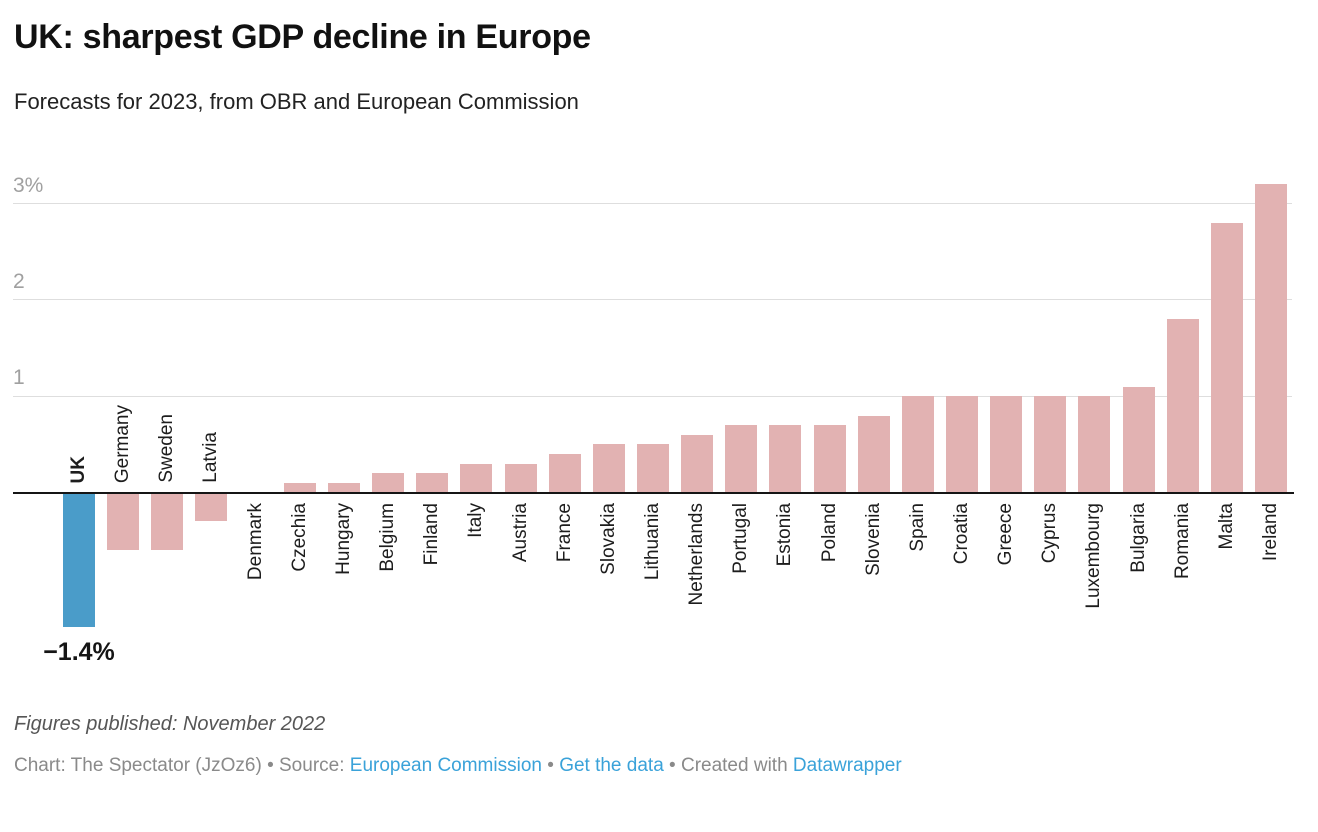  Describe the element at coordinates (387, 537) in the screenshot. I see `category-label-belgium: Belgium` at that location.